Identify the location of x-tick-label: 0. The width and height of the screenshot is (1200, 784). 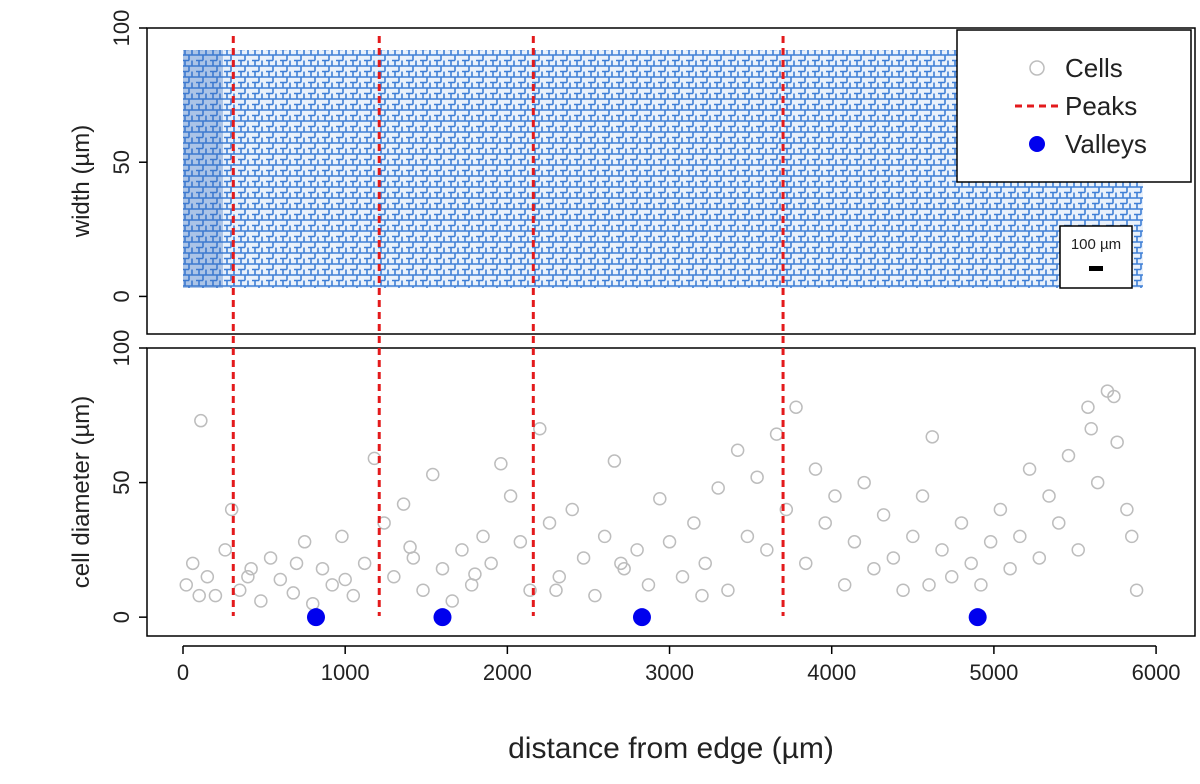
(183, 672).